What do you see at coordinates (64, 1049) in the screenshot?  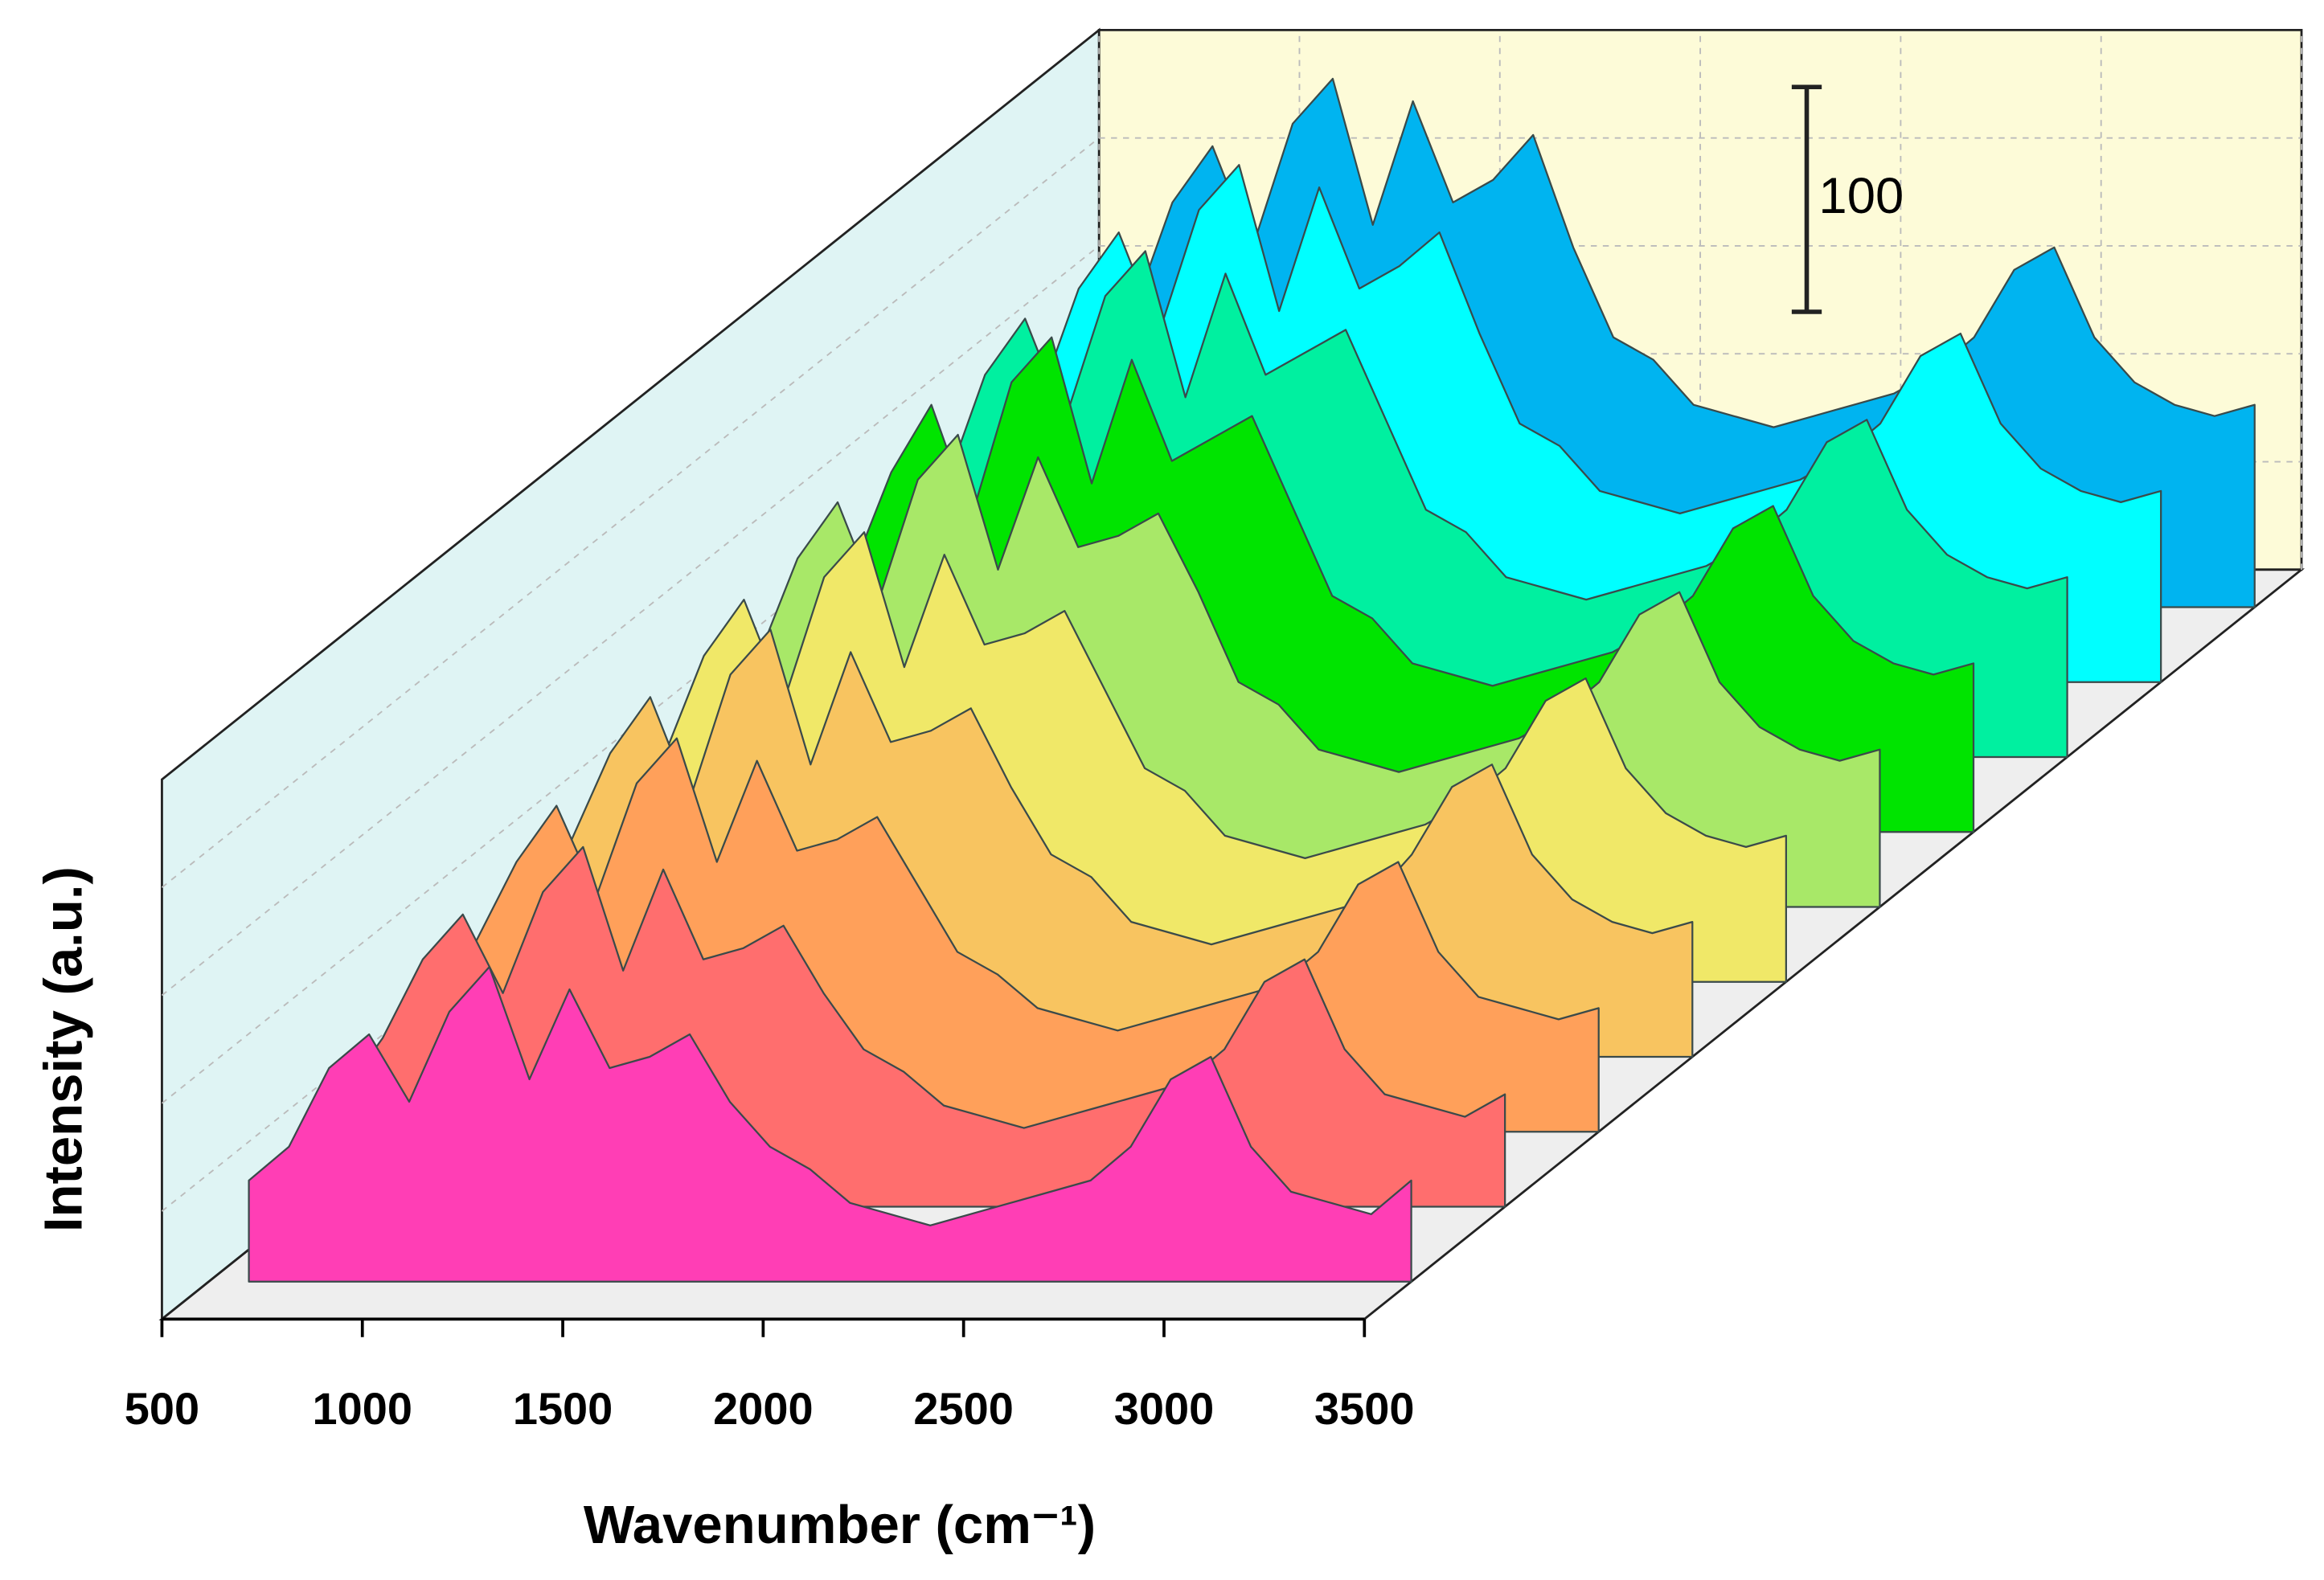 I see `y-axis-title: Intensity (a.u.)` at bounding box center [64, 1049].